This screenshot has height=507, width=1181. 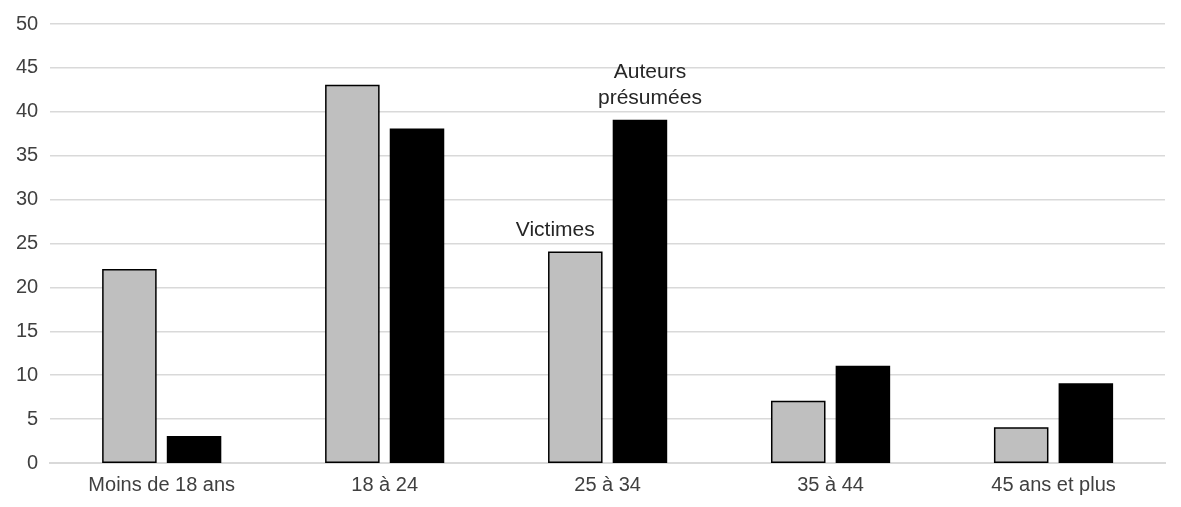 I want to click on x-tick-label: 18 à 24, so click(x=385, y=483).